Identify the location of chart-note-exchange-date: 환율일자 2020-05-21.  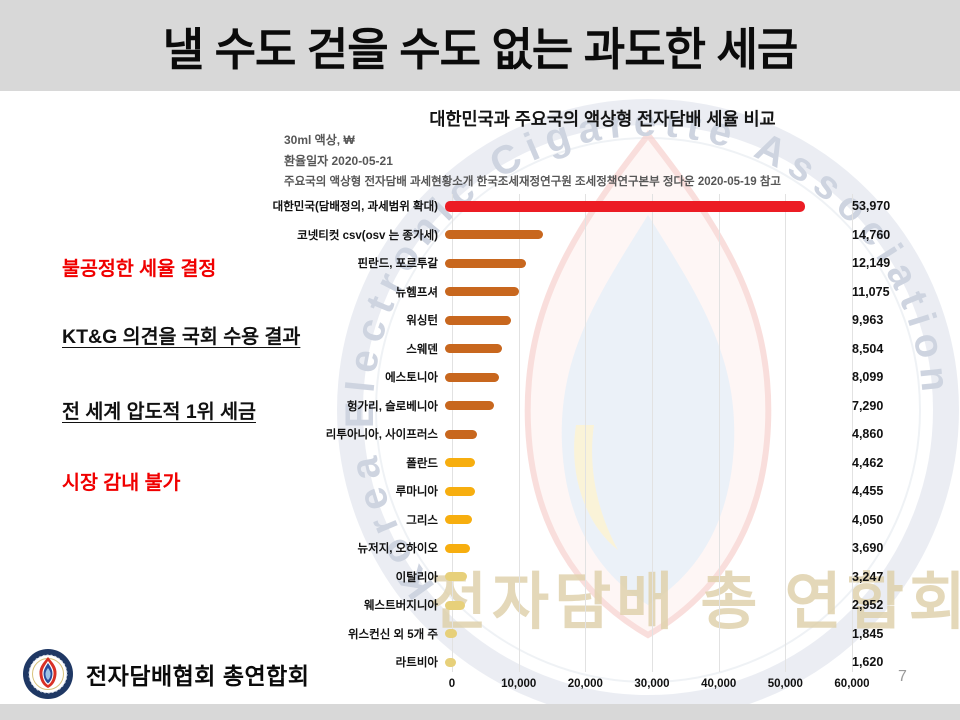
(338, 161).